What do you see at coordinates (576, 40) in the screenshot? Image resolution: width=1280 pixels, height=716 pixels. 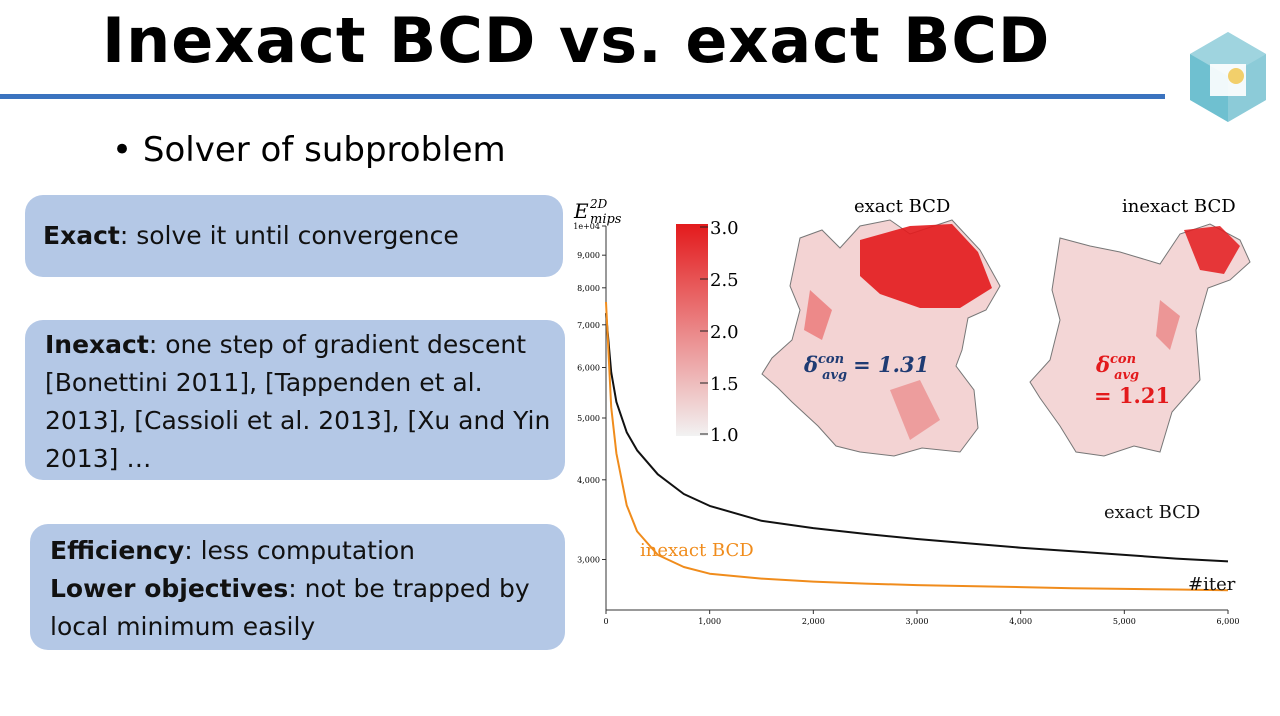 I see `slide-title: Inexact BCD vs. exact BCD` at bounding box center [576, 40].